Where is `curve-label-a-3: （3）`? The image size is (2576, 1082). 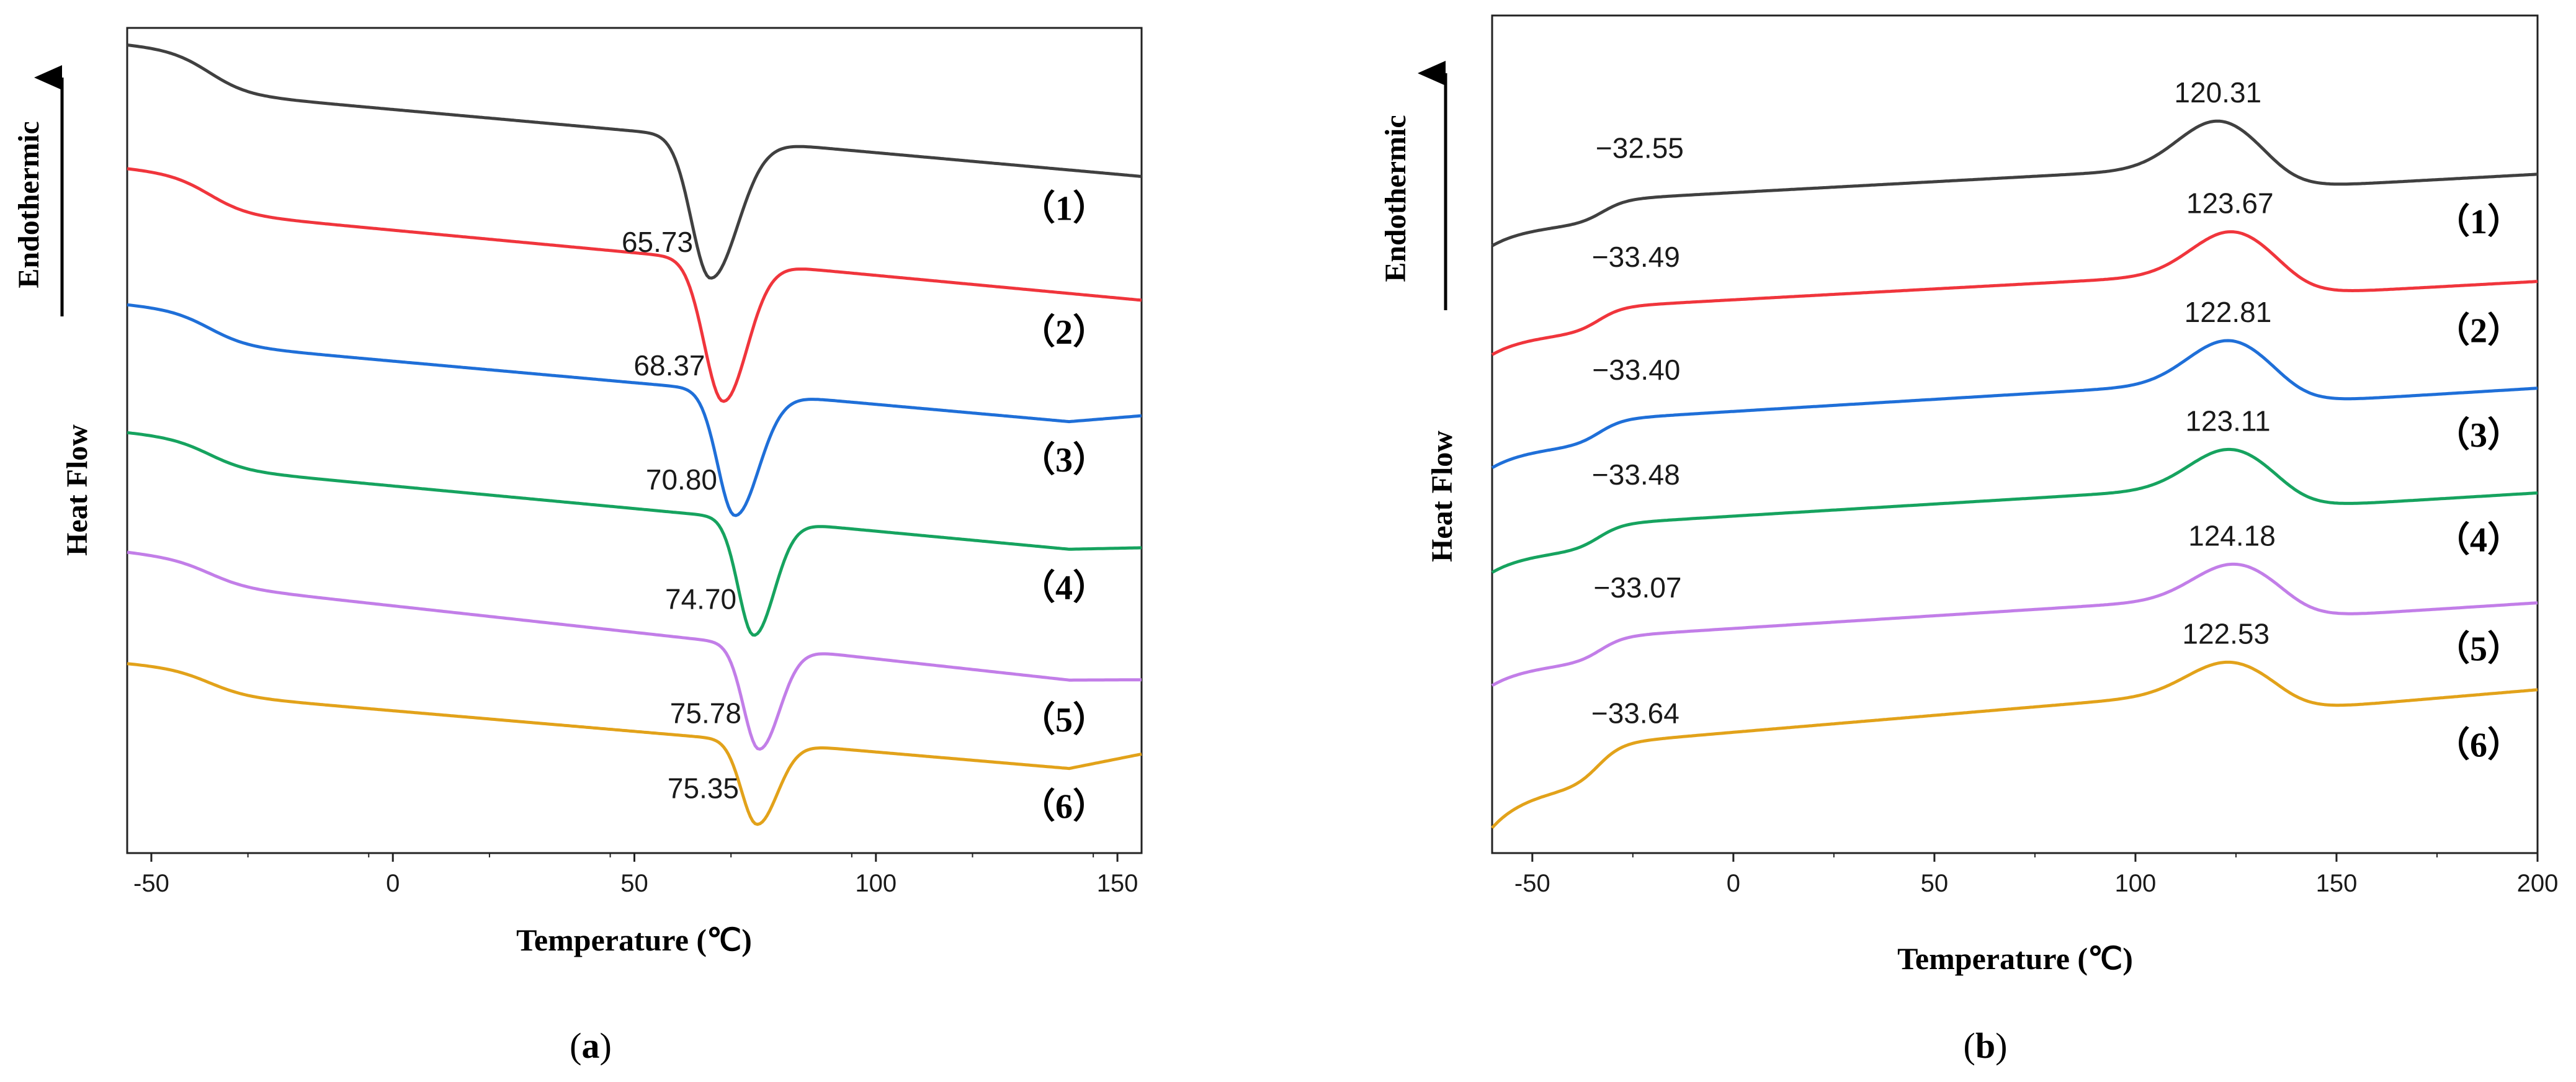
curve-label-a-3: （3） is located at coordinates (1064, 460).